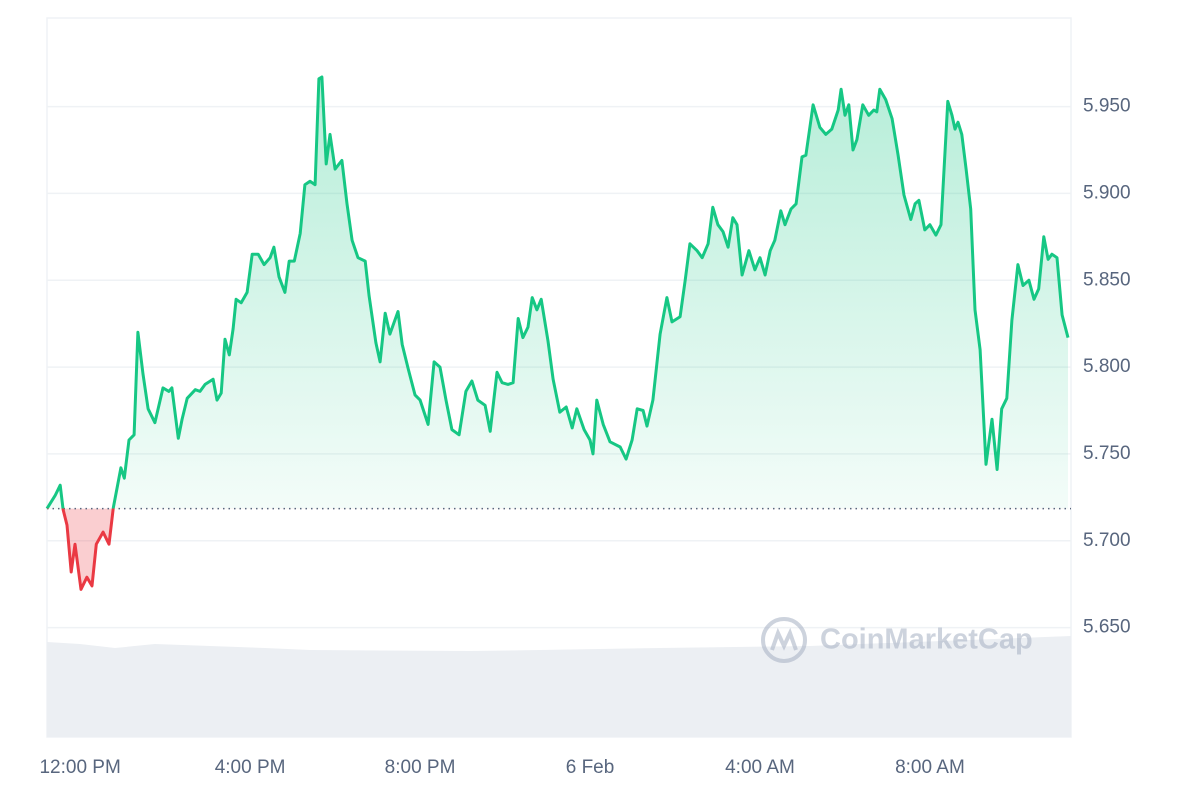 Image resolution: width=1200 pixels, height=805 pixels. What do you see at coordinates (926, 640) in the screenshot?
I see `watermark: CoinMarketCap` at bounding box center [926, 640].